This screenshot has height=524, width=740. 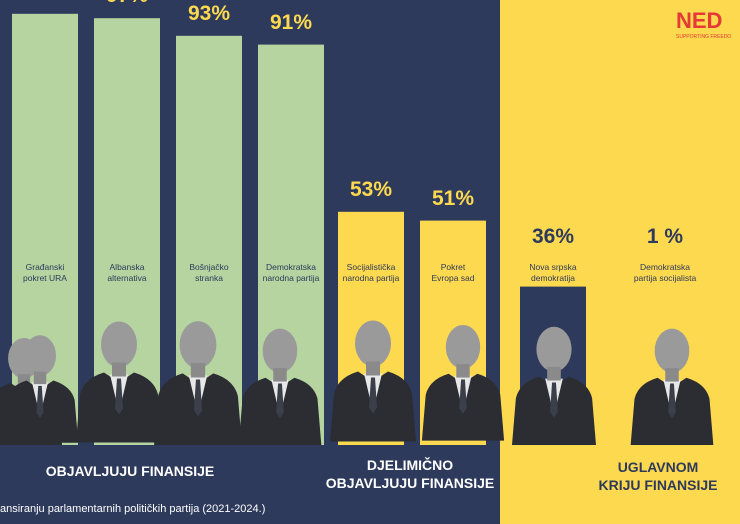 What do you see at coordinates (665, 236) in the screenshot?
I see `value-label: 1 %` at bounding box center [665, 236].